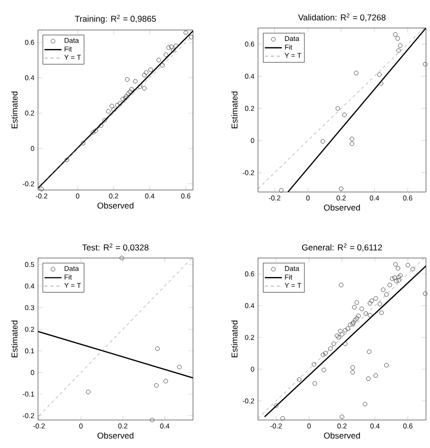 The image size is (430, 448). Describe the element at coordinates (342, 247) in the screenshot. I see `chart-title: General: R$^{2}$ = 0,6112` at that location.